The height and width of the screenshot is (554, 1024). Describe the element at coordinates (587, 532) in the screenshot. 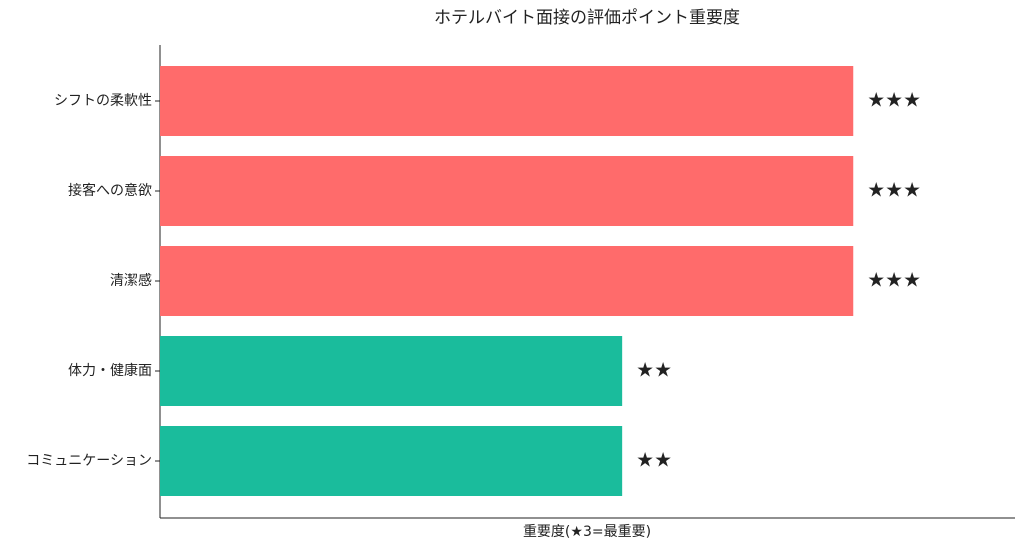

I see `x-axis-label: 重要度(★3=最重要)` at that location.